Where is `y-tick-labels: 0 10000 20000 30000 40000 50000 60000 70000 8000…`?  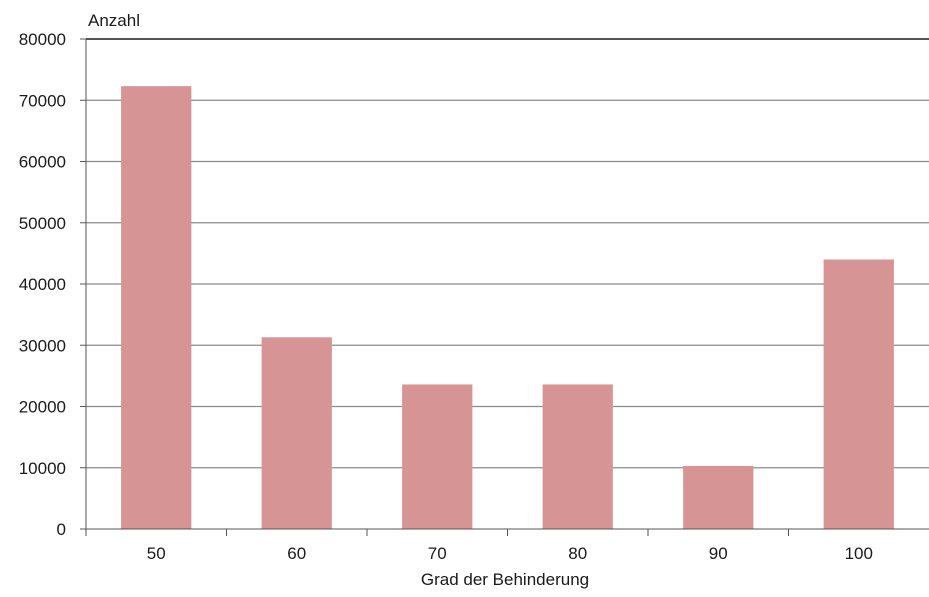 y-tick-labels: 0 10000 20000 30000 40000 50000 60000 70000 8000… is located at coordinates (42, 284).